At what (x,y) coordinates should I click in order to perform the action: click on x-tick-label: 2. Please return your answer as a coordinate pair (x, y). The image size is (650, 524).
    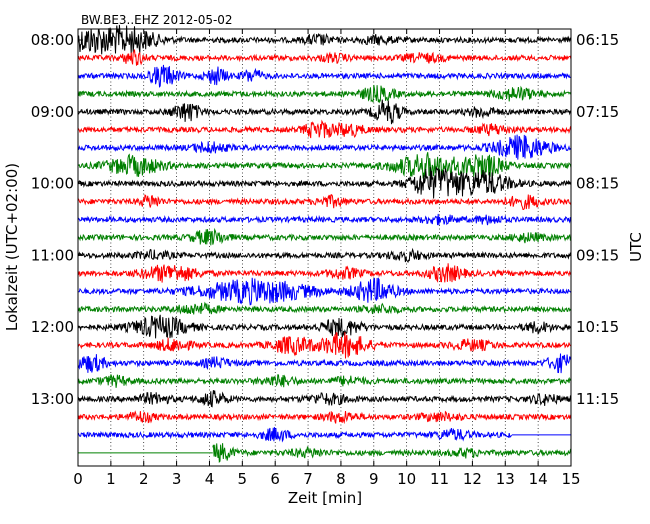
    Looking at the image, I should click on (144, 479).